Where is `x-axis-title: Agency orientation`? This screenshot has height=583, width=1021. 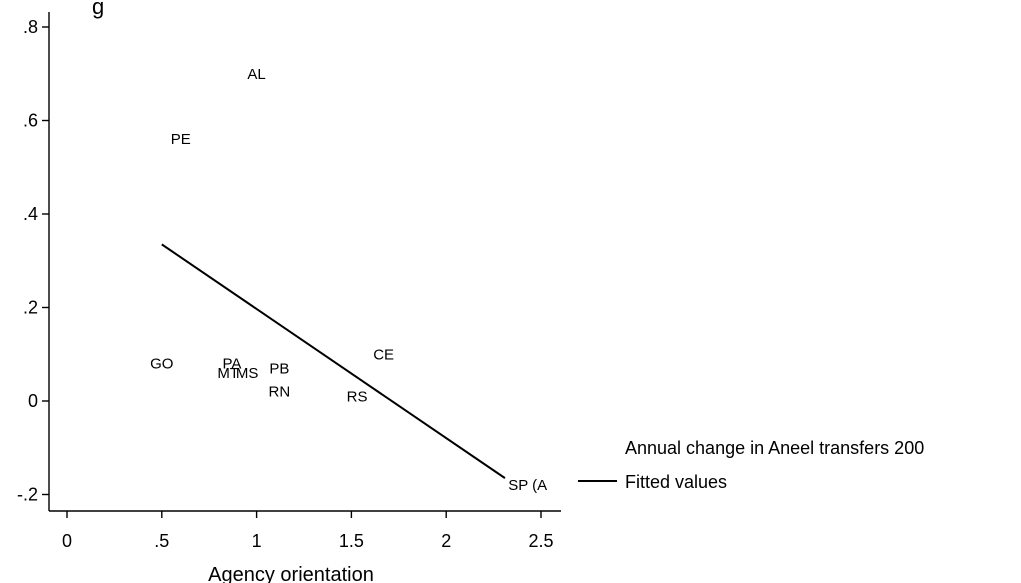 x-axis-title: Agency orientation is located at coordinates (291, 573).